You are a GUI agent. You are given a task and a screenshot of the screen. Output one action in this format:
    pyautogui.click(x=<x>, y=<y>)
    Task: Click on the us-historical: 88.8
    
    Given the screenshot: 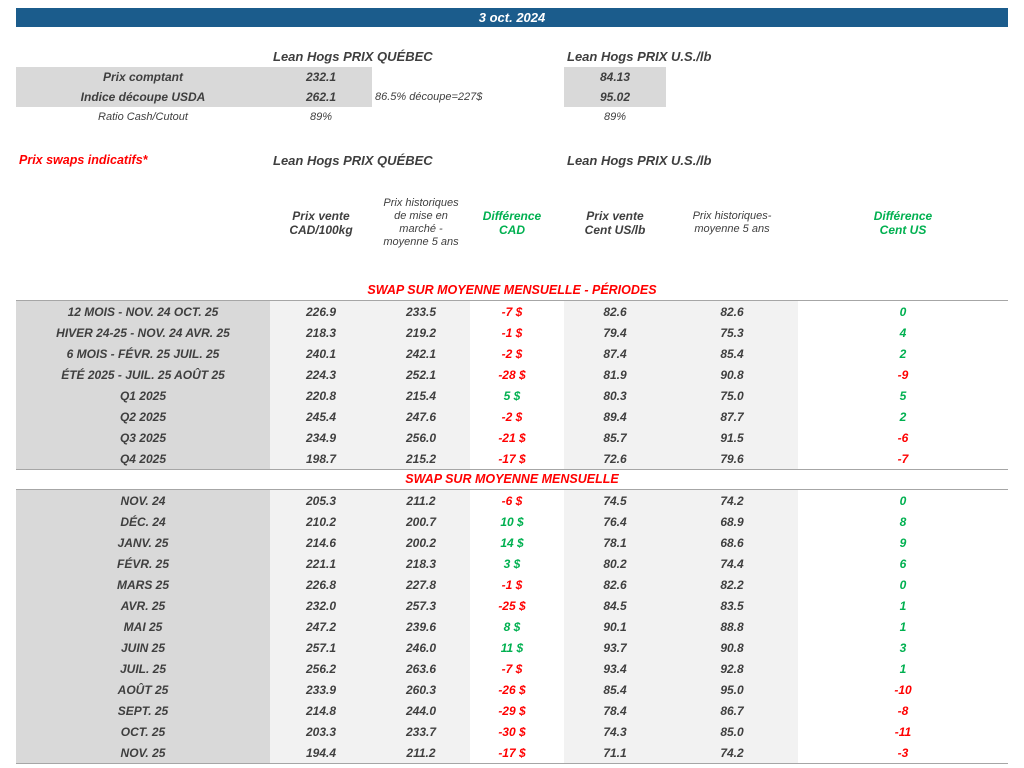 What is the action you would take?
    pyautogui.click(x=732, y=626)
    